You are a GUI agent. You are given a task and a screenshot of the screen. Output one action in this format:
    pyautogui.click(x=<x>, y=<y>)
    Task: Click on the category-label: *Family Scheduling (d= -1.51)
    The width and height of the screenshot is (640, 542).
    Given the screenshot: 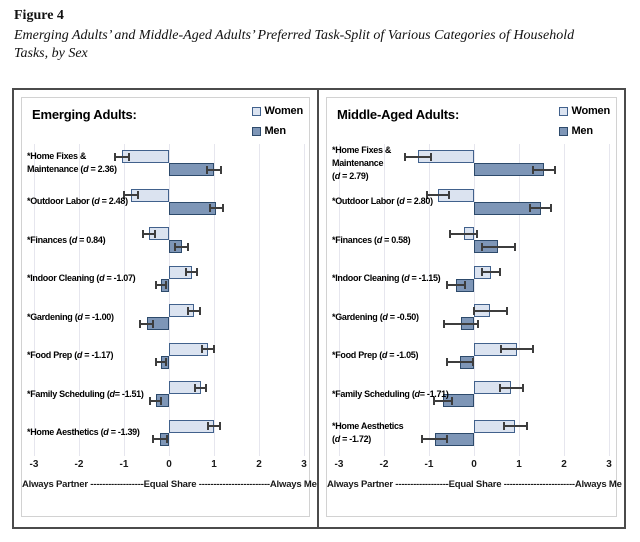 What is the action you would take?
    pyautogui.click(x=85, y=393)
    